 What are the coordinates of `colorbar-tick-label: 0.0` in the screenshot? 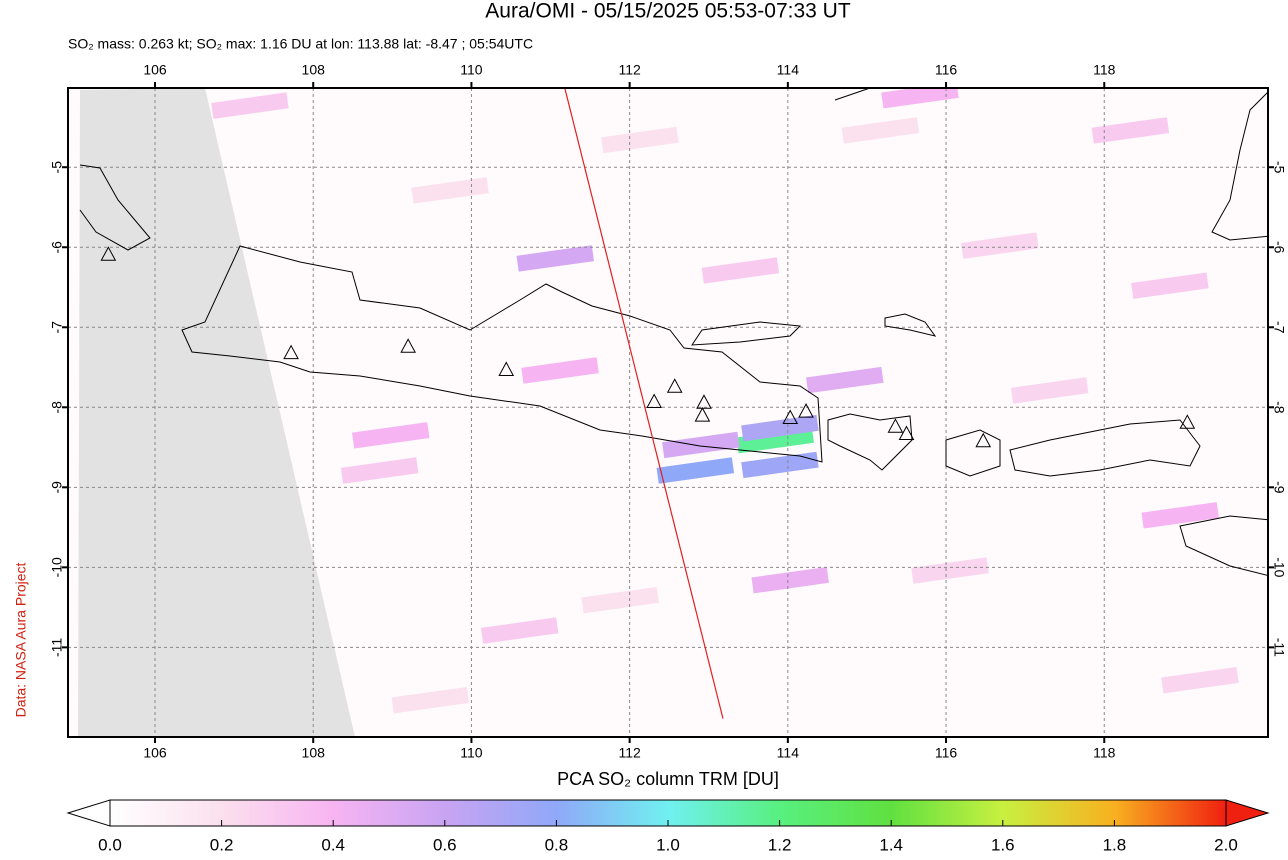 It's located at (110, 844).